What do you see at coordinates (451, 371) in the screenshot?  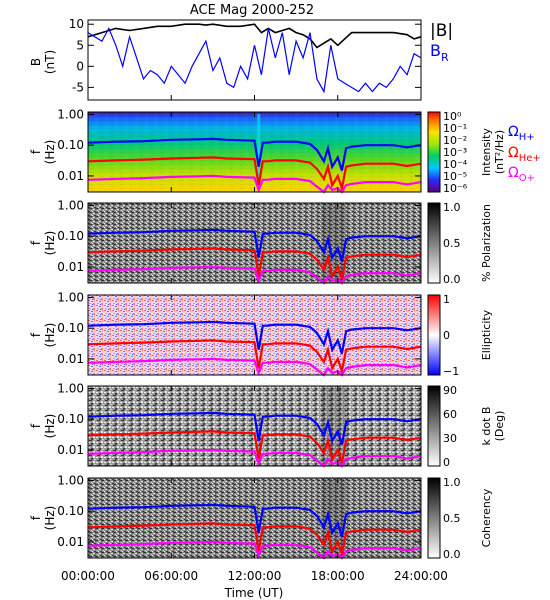 I see `ellipticity-colorbar-tick-label: −1` at bounding box center [451, 371].